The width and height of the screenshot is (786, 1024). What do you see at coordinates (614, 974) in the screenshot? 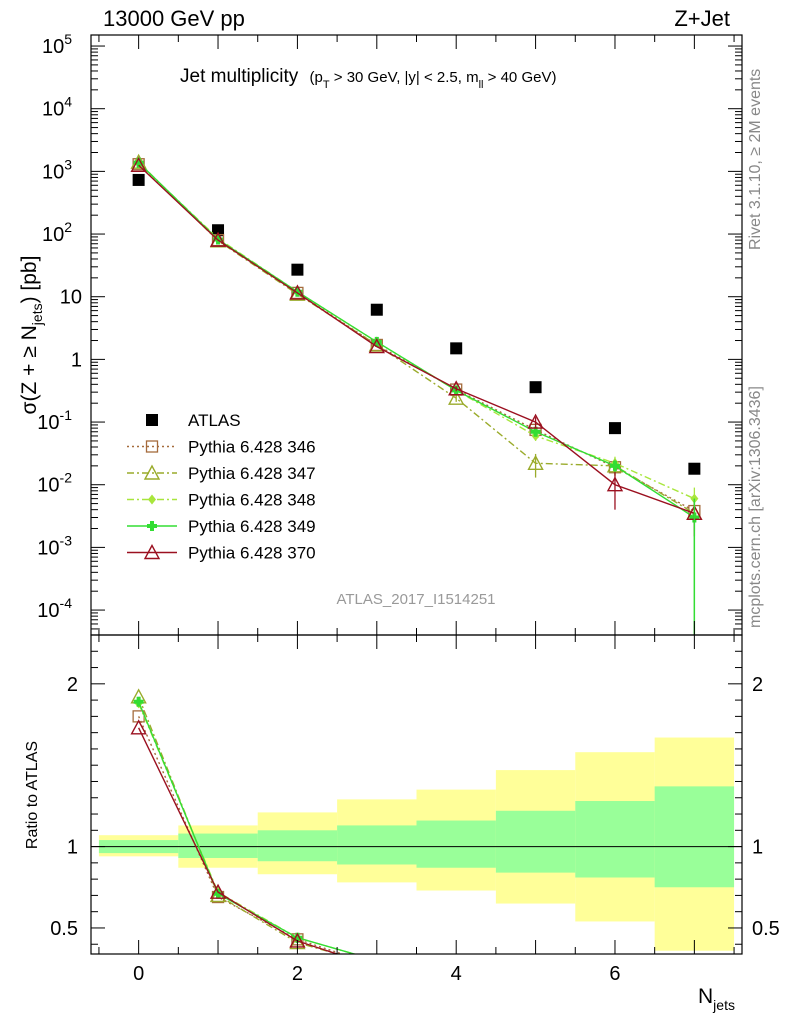
I see `x-tick-label: 6` at bounding box center [614, 974].